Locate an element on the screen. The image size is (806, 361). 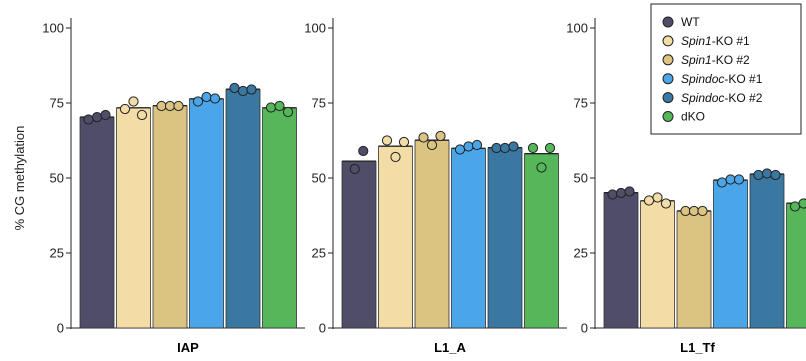
legend-entry: Spin1-KO #1 is located at coordinates (715, 41).